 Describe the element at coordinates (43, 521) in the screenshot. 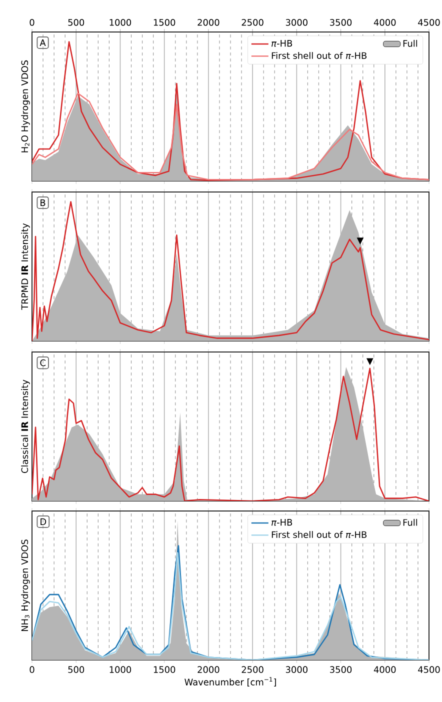

I see `annotation: D` at that location.